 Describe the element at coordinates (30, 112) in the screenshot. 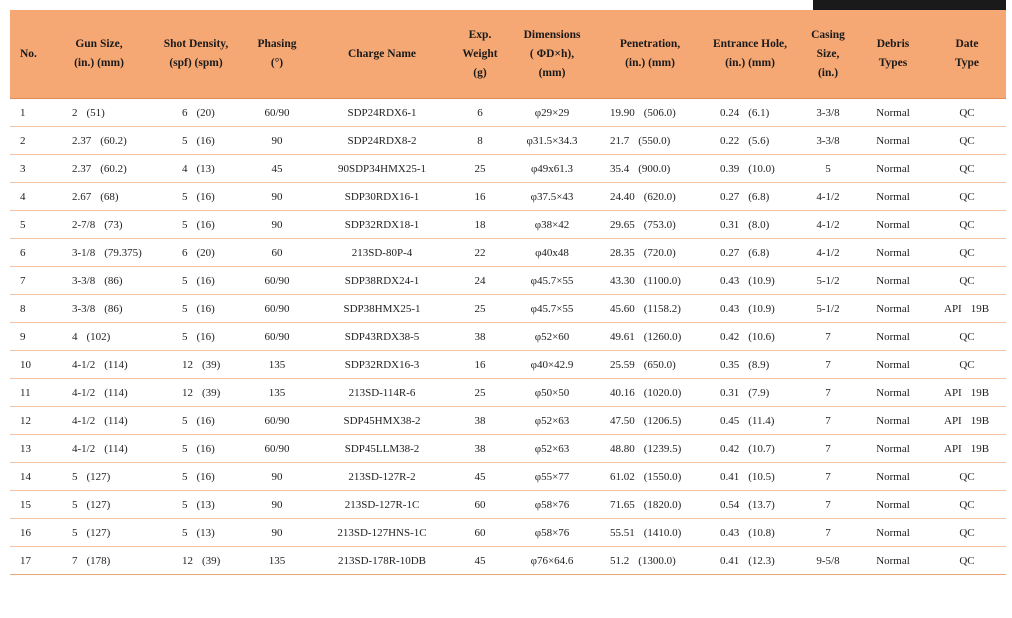

I see `cell-no: 1` at that location.